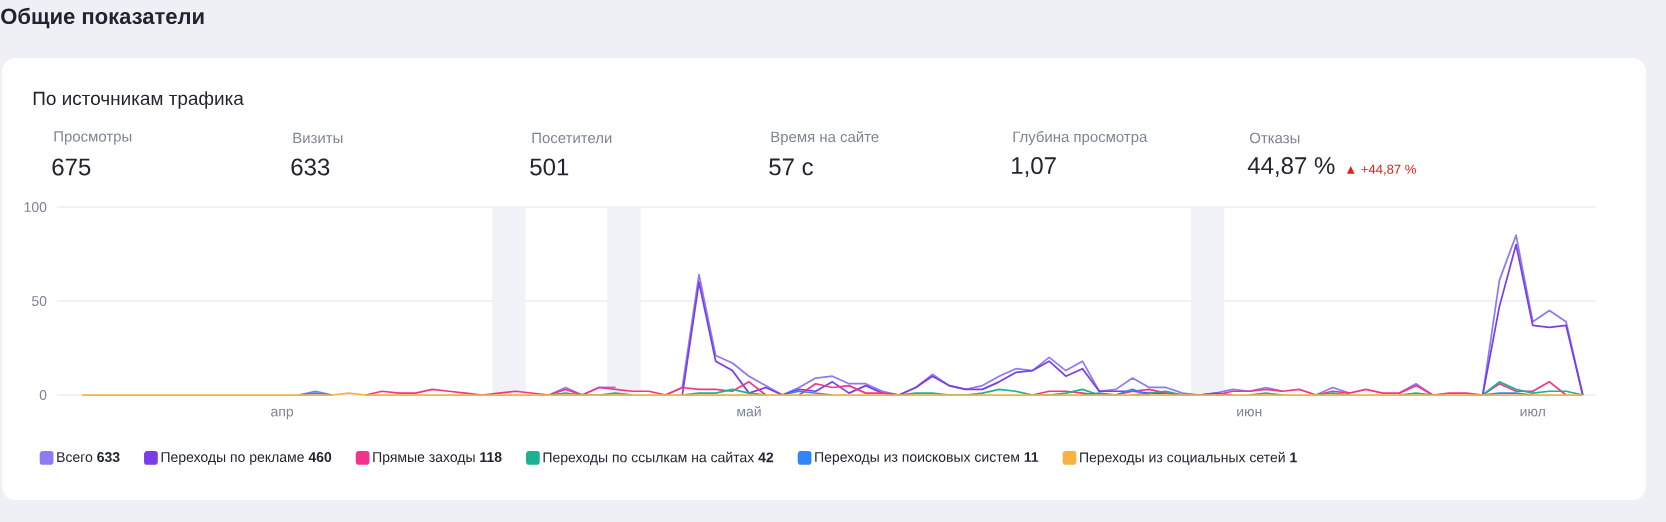  I want to click on text: ▲ +44,87 %, so click(1381, 170).